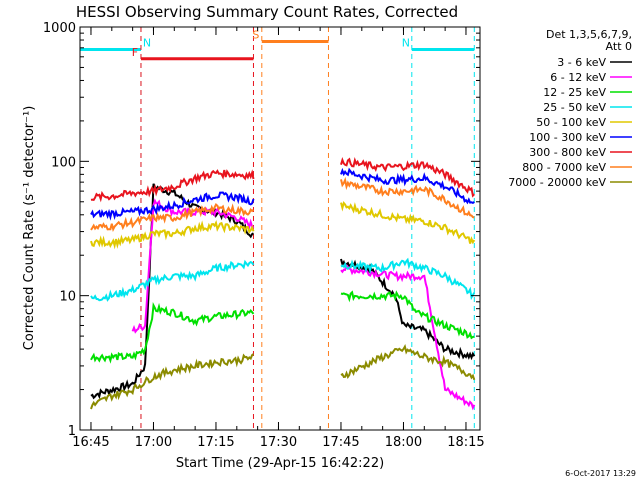 Image resolution: width=640 pixels, height=484 pixels. I want to click on x-tick-label: 17:00, so click(153, 442).